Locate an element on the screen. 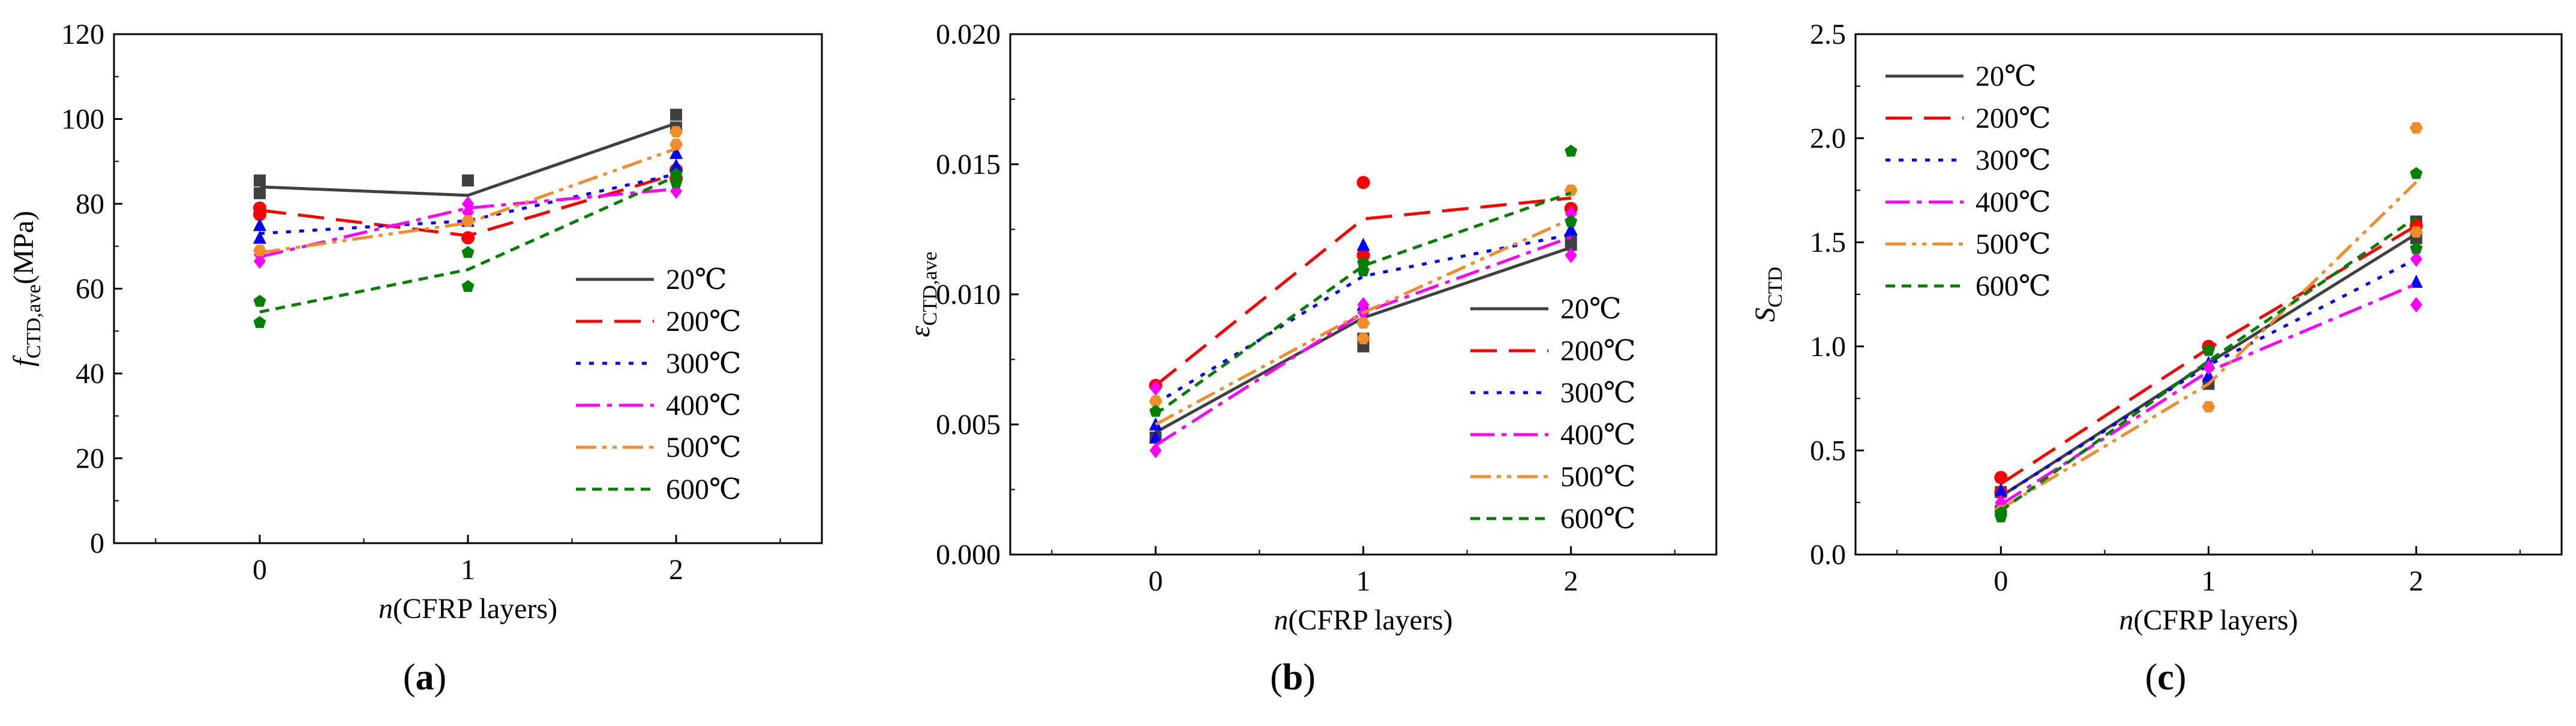 The height and width of the screenshot is (726, 2576). y-tick-label: 0 is located at coordinates (97, 543).